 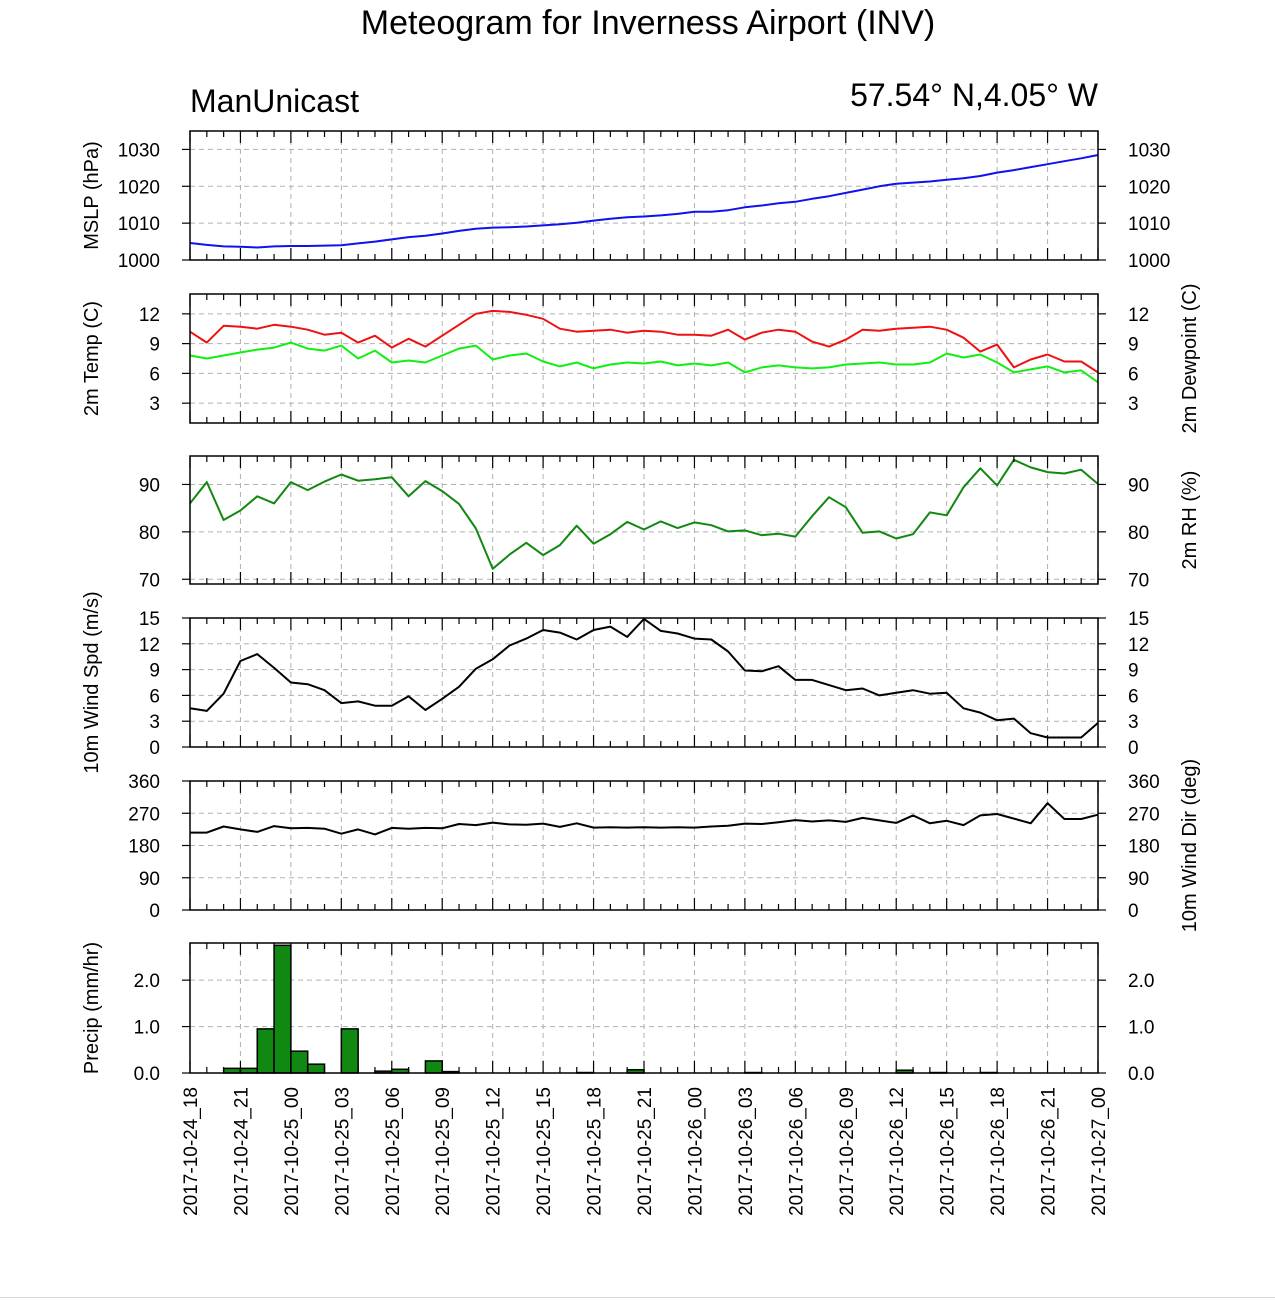 I want to click on y-tick-label-right: 270, so click(x=1144, y=814).